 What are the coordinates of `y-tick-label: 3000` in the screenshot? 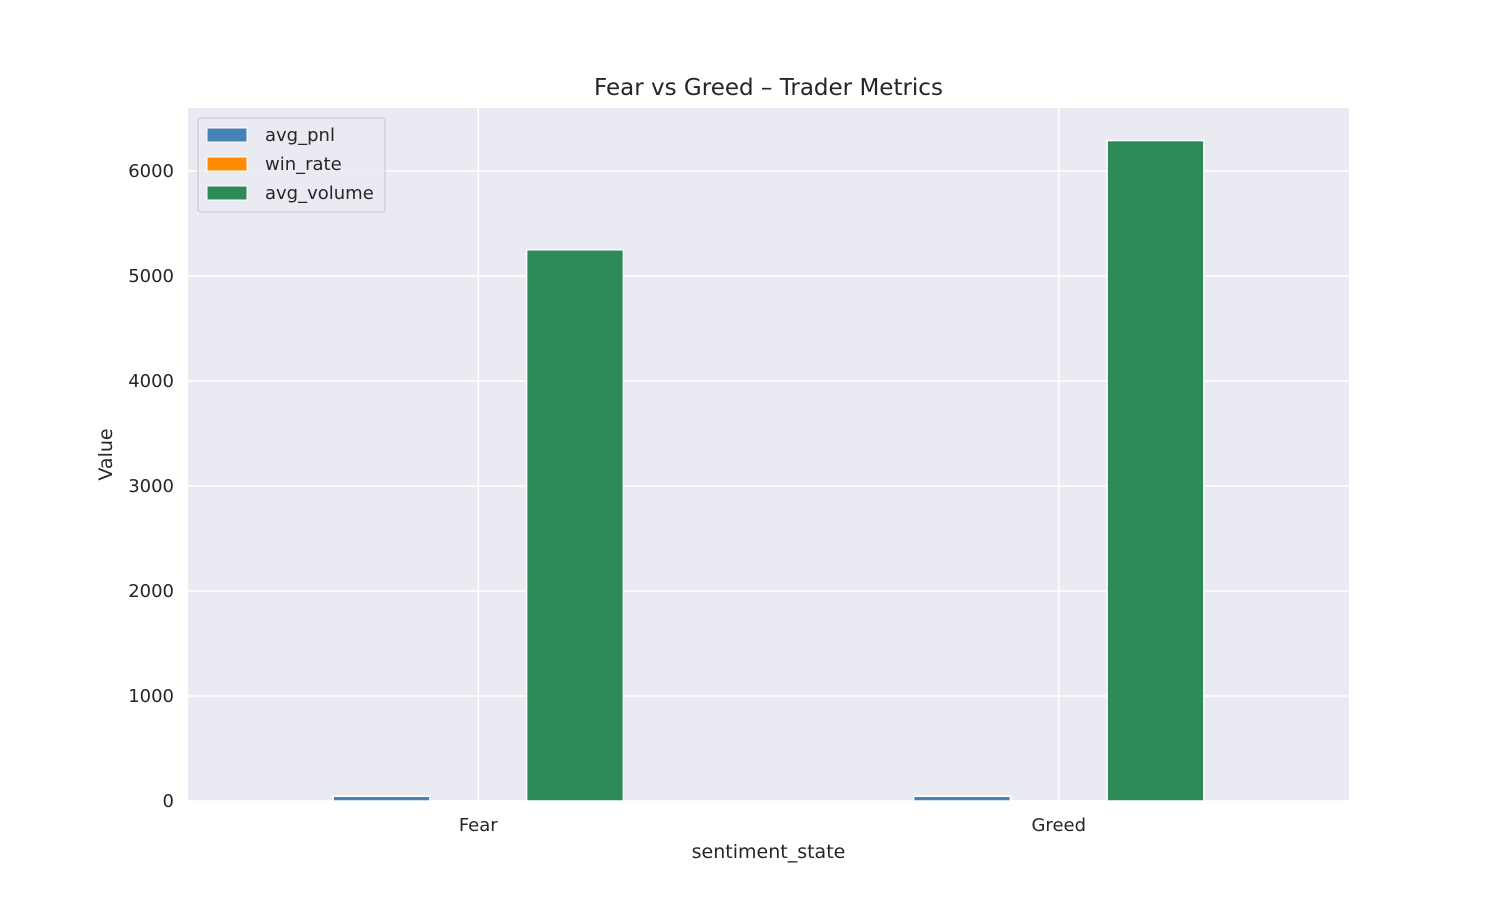 It's located at (151, 486).